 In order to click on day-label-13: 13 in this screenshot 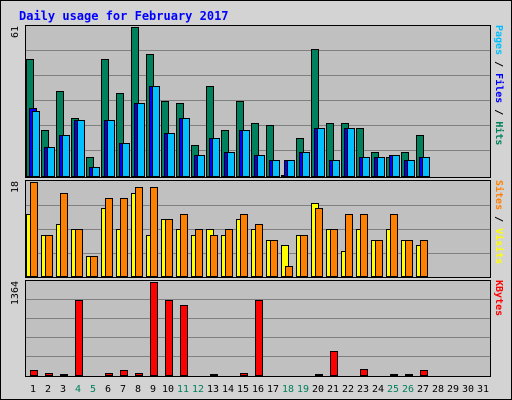, I will do `click(213, 389)`.